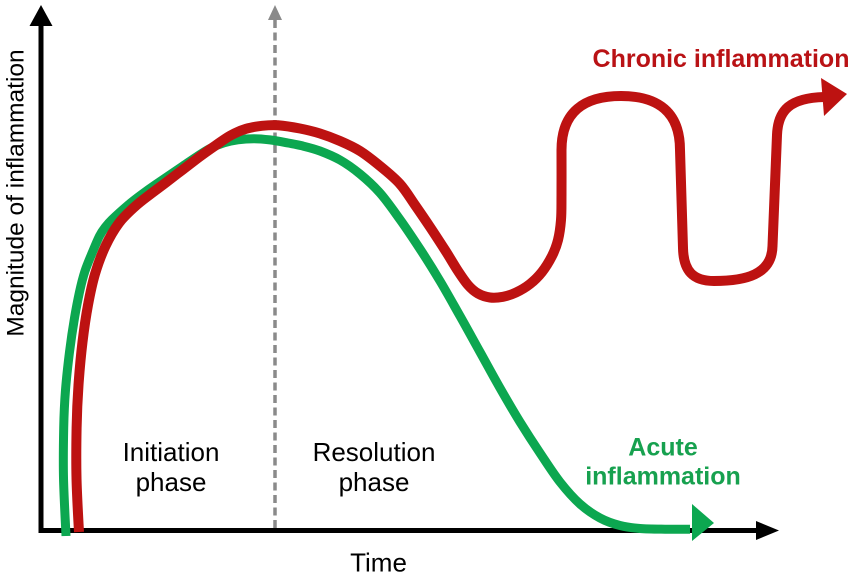  Describe the element at coordinates (374, 452) in the screenshot. I see `svg-text: Resolution` at that location.